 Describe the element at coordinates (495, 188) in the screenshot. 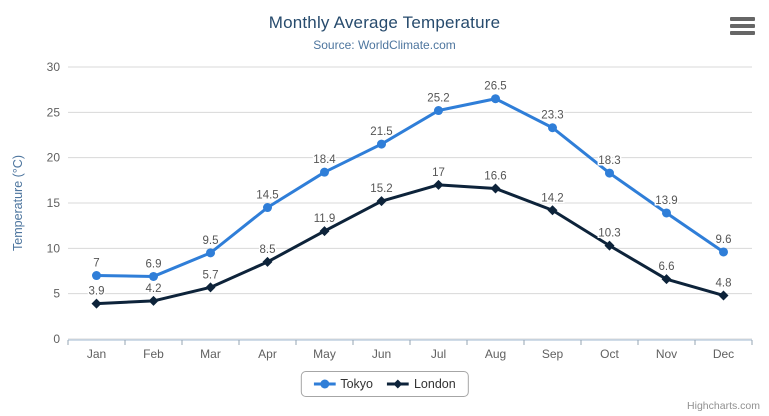

I see `london-point-aug` at that location.